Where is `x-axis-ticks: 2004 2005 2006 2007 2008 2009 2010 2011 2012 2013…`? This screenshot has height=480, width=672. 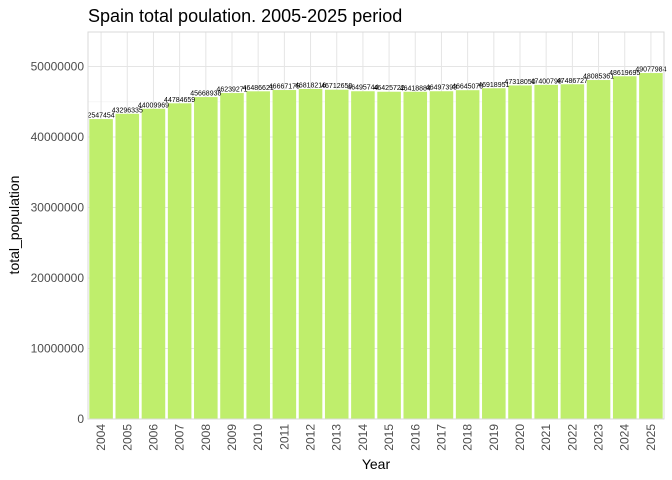 x-axis-ticks: 2004 2005 2006 2007 2008 2009 2010 2011 2012 2013… is located at coordinates (376, 437).